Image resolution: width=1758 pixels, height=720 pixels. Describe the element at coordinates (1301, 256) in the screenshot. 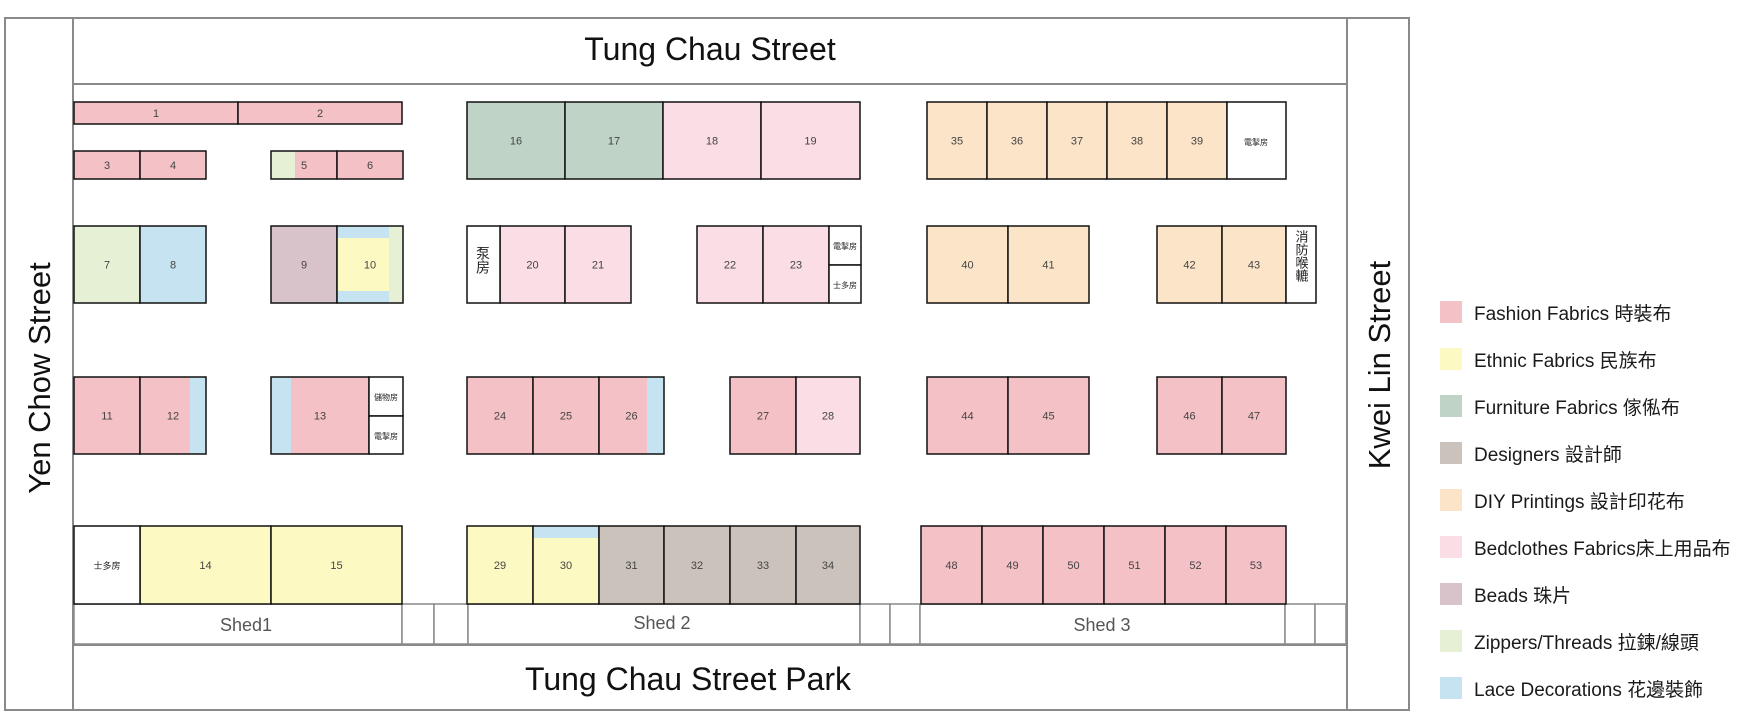

I see `fire-hydrant-label: 消防喉轆` at that location.